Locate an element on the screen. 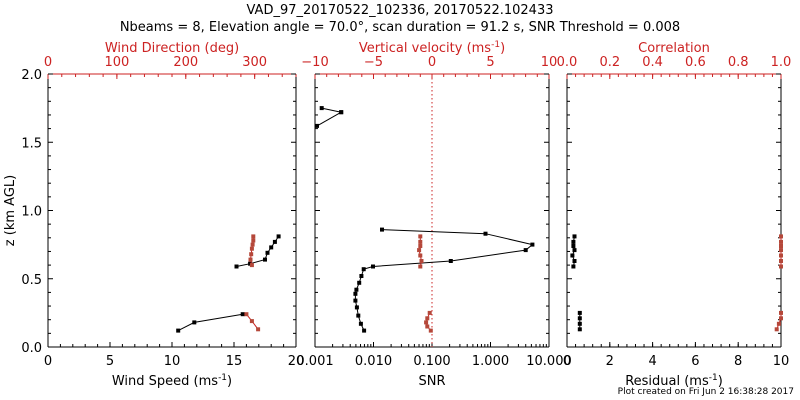 This screenshot has width=800, height=400. top-tick-label: 0.8 is located at coordinates (738, 62).